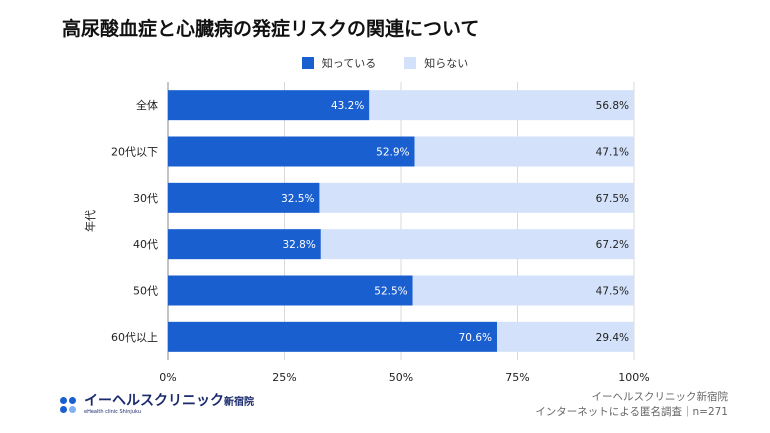 This screenshot has width=770, height=433. What do you see at coordinates (385, 63) in the screenshot?
I see `legend: 知っている 知らない` at bounding box center [385, 63].